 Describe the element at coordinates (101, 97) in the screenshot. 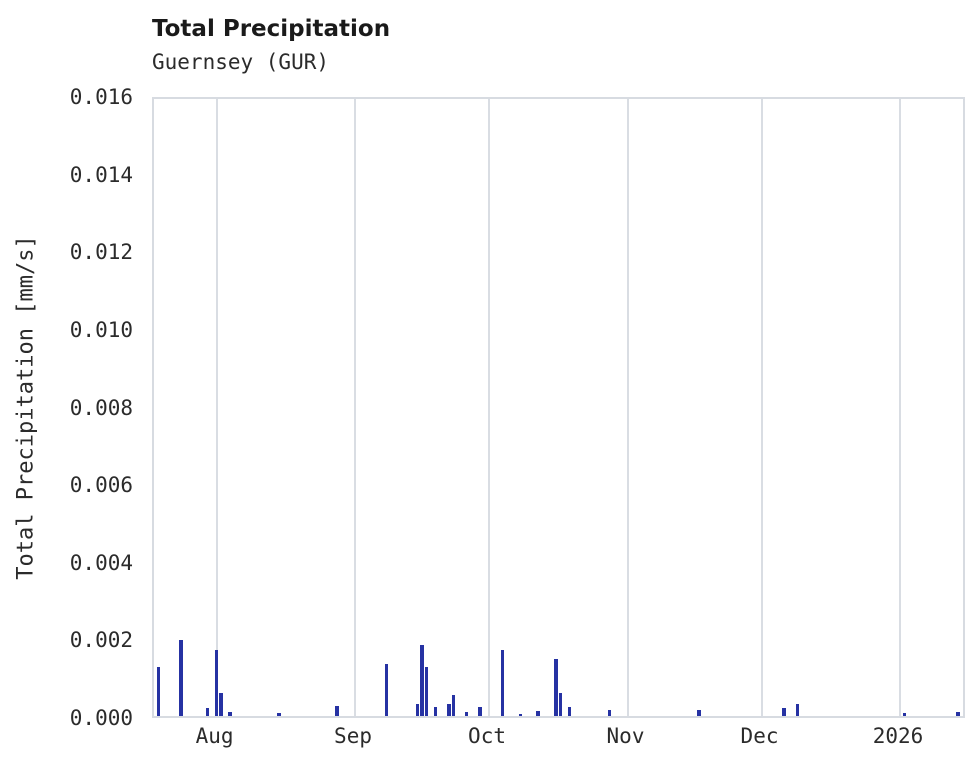

I see `y-tick-label: 0.016` at that location.